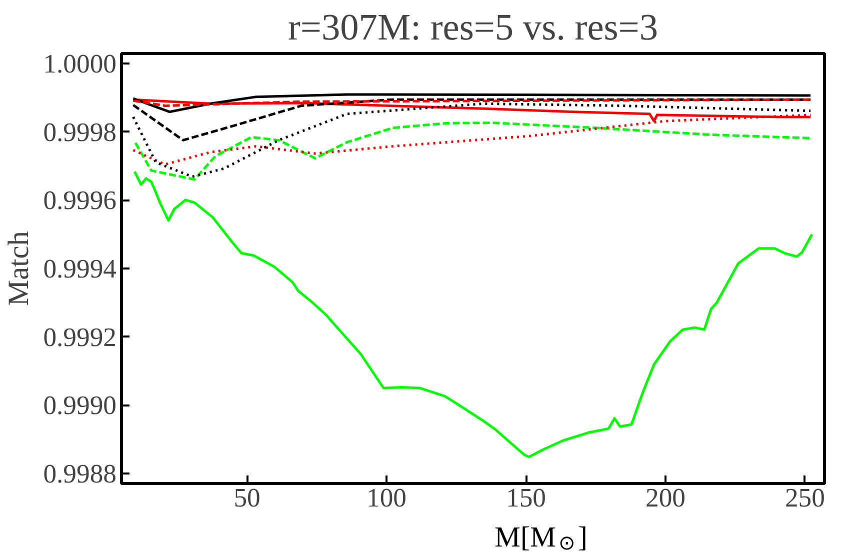 This screenshot has height=559, width=844. What do you see at coordinates (541, 538) in the screenshot?
I see `x-axis-title: M[M⊙]` at bounding box center [541, 538].